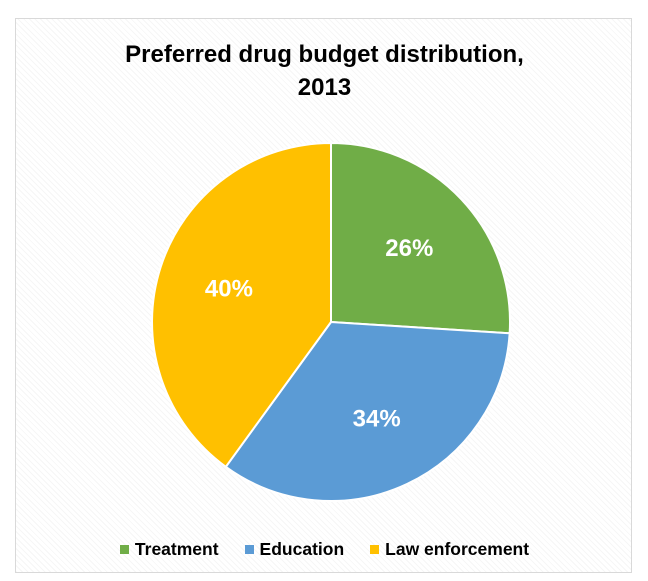 Image resolution: width=648 pixels, height=581 pixels. I want to click on pie-label-law-enforcement: 40%, so click(229, 288).